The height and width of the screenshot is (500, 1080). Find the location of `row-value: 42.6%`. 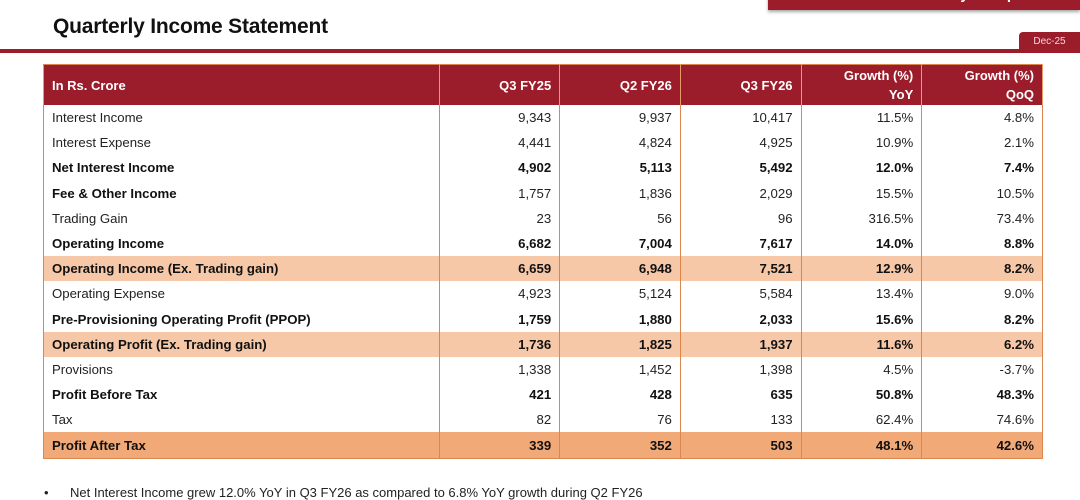

row-value: 42.6% is located at coordinates (982, 445).